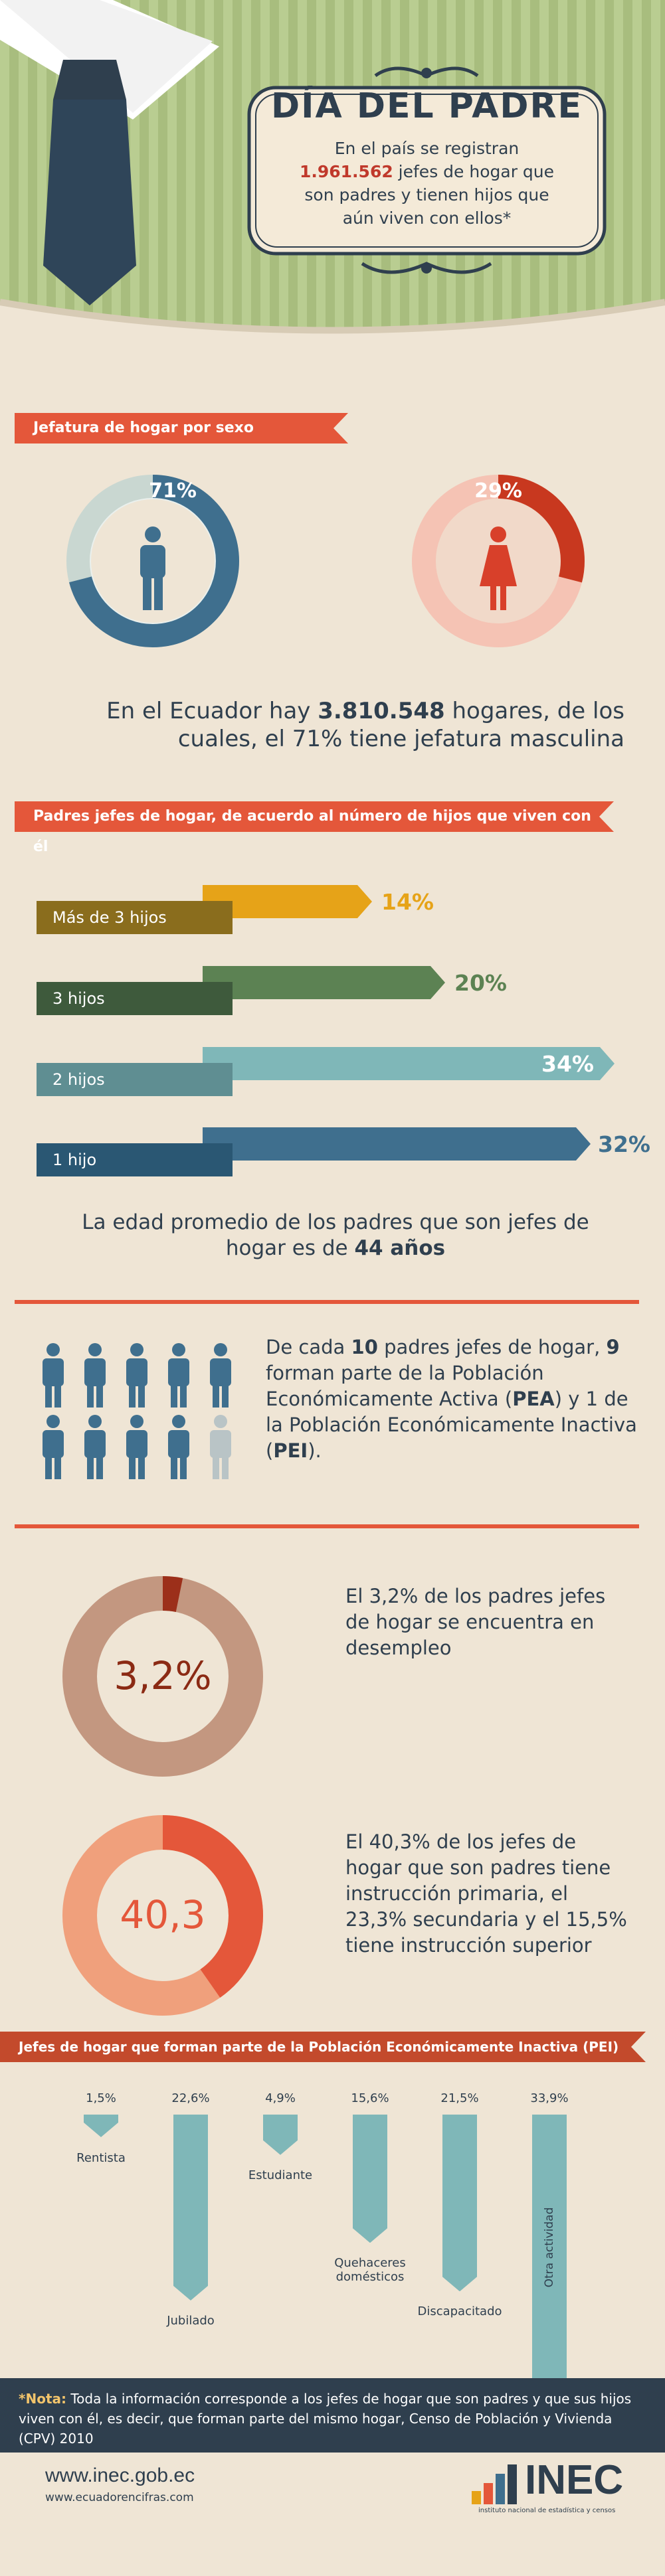 This screenshot has width=665, height=2576. I want to click on education-value: 40,3, so click(163, 1914).